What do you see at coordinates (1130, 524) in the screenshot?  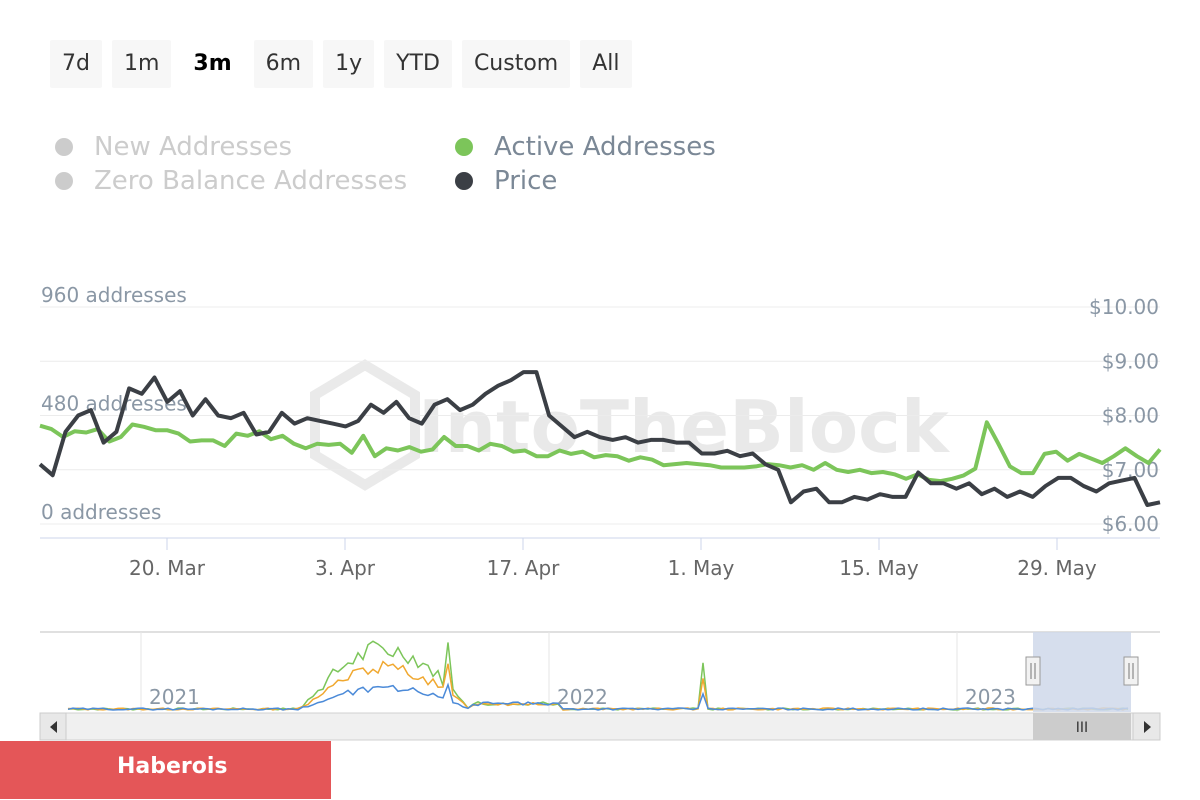 I see `y-right-tick-label: $6.00` at bounding box center [1130, 524].